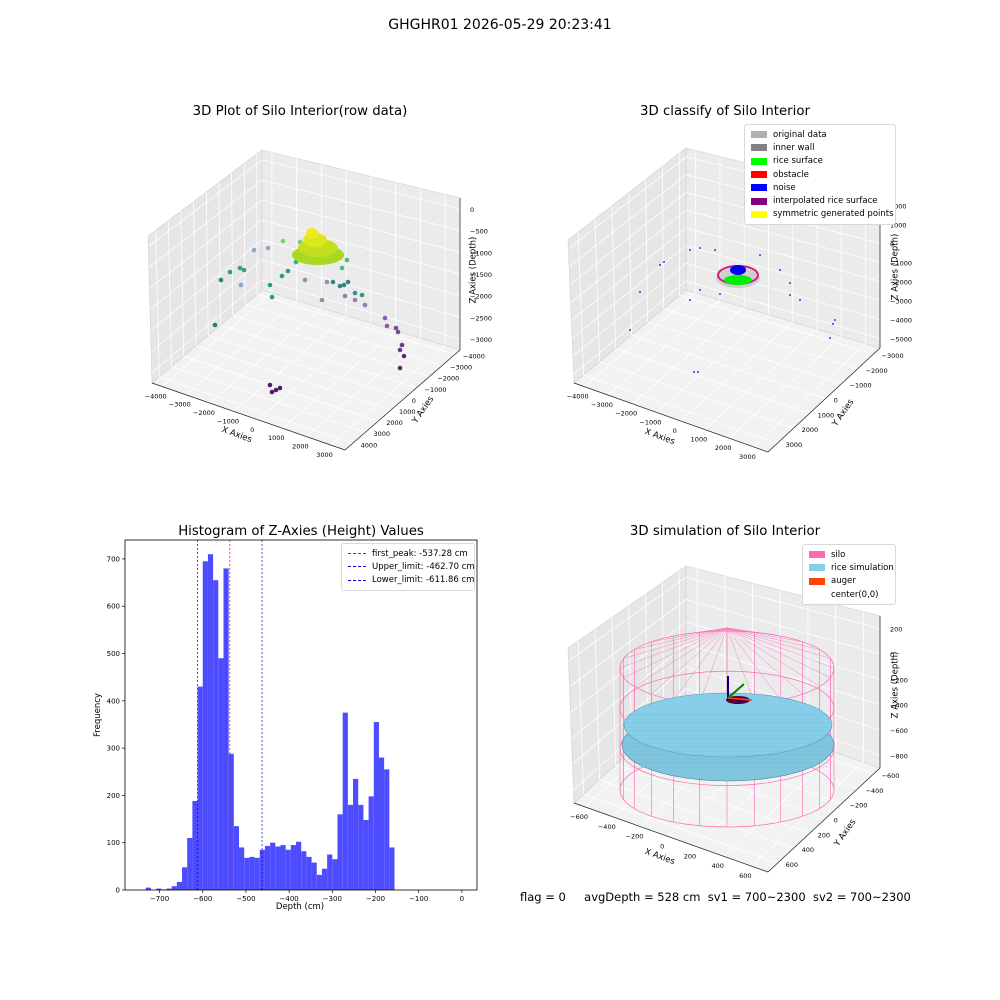  Describe the element at coordinates (875, 791) in the screenshot. I see `y-tick-label: −400` at that location.